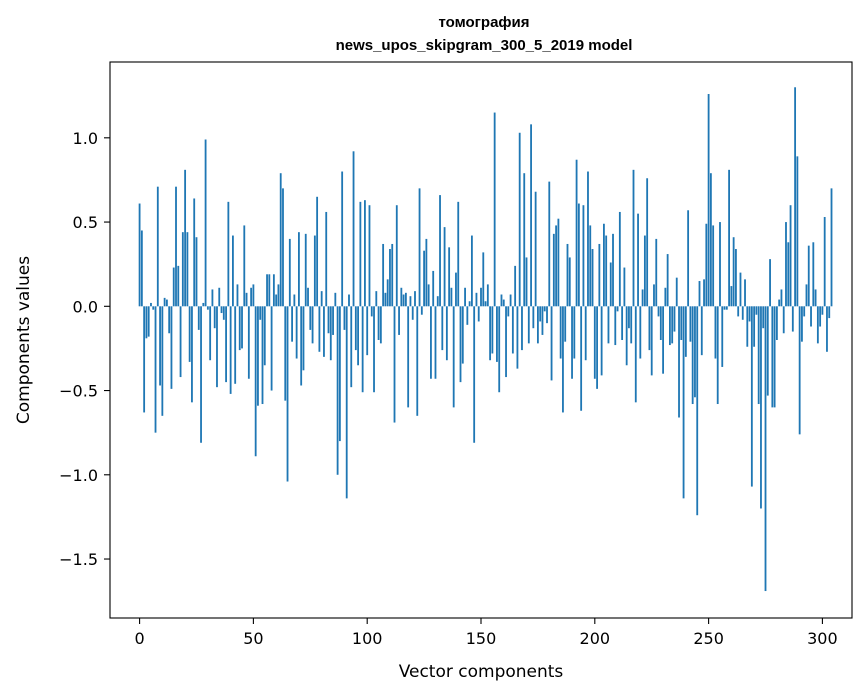 Image resolution: width=867 pixels, height=696 pixels. I want to click on y-axis-label: Components values, so click(24, 340).